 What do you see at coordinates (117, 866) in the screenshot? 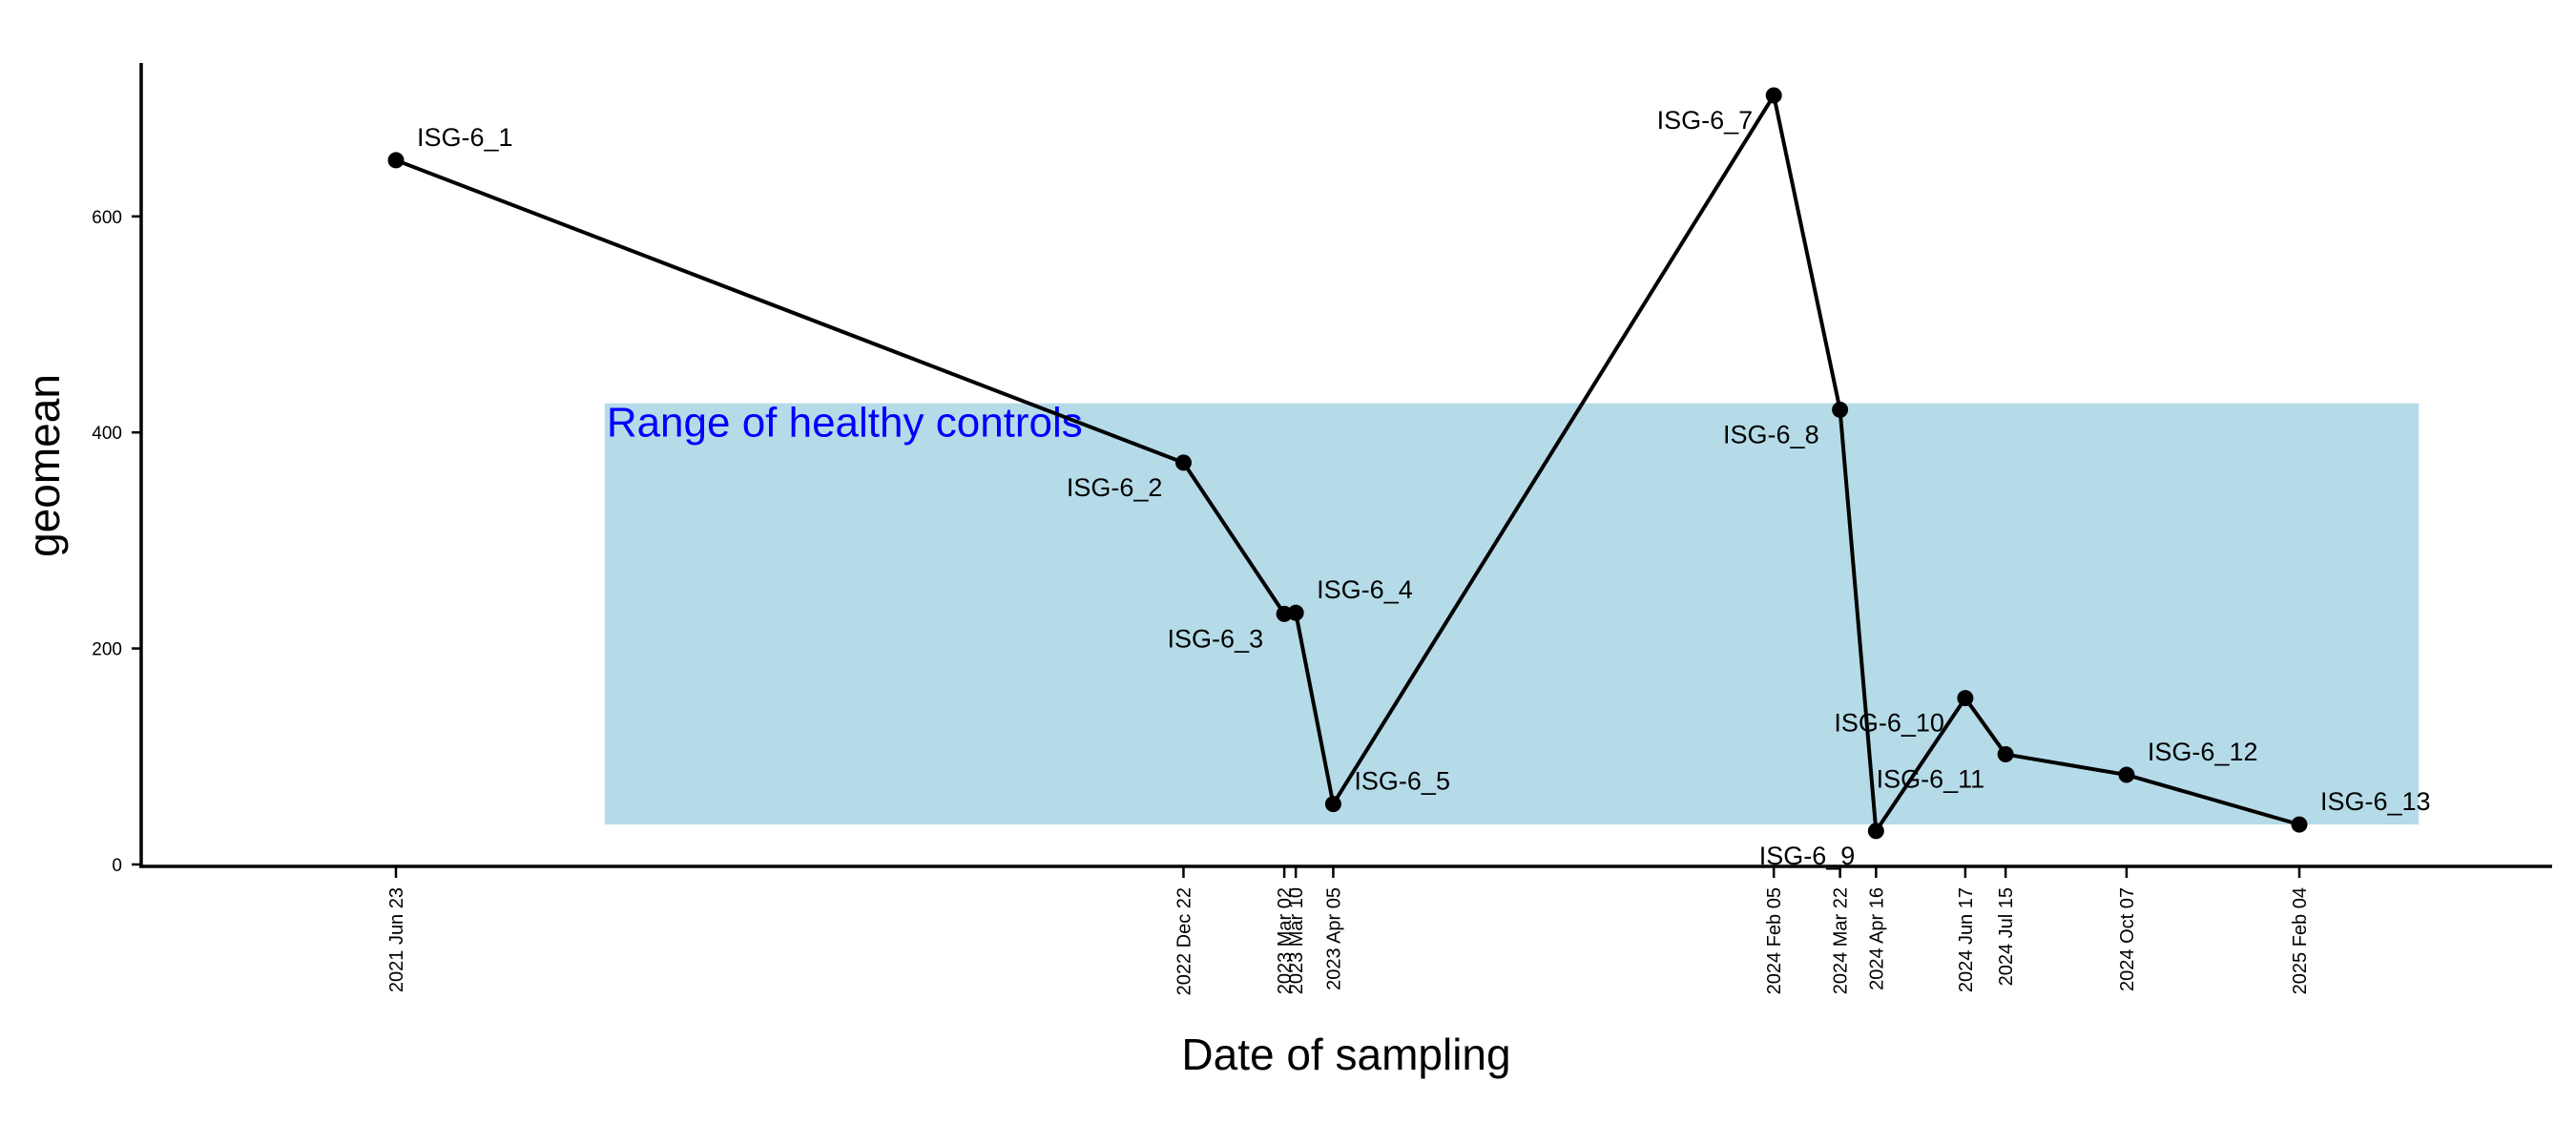
I see `y-tick-label: 0` at bounding box center [117, 866].